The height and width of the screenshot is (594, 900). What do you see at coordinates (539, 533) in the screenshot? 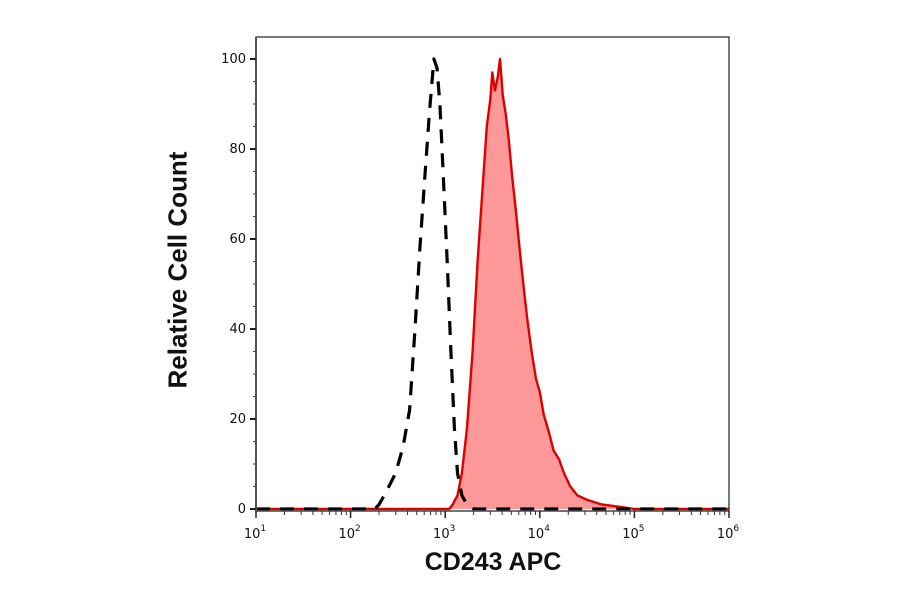
I see `x-tick-label: 10⁴` at bounding box center [539, 533].